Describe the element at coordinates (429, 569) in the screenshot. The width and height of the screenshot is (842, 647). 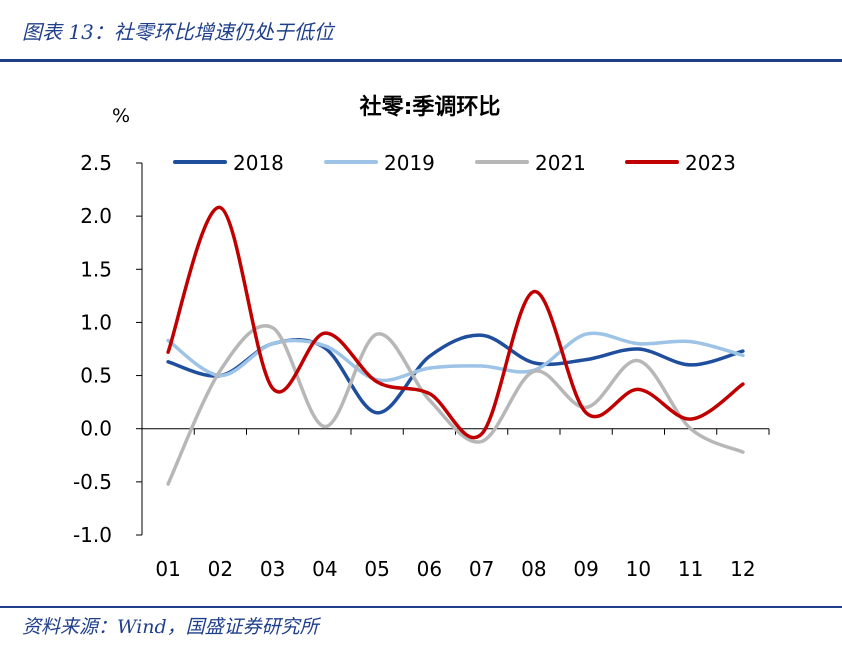
I see `x-tick-label: 06` at that location.